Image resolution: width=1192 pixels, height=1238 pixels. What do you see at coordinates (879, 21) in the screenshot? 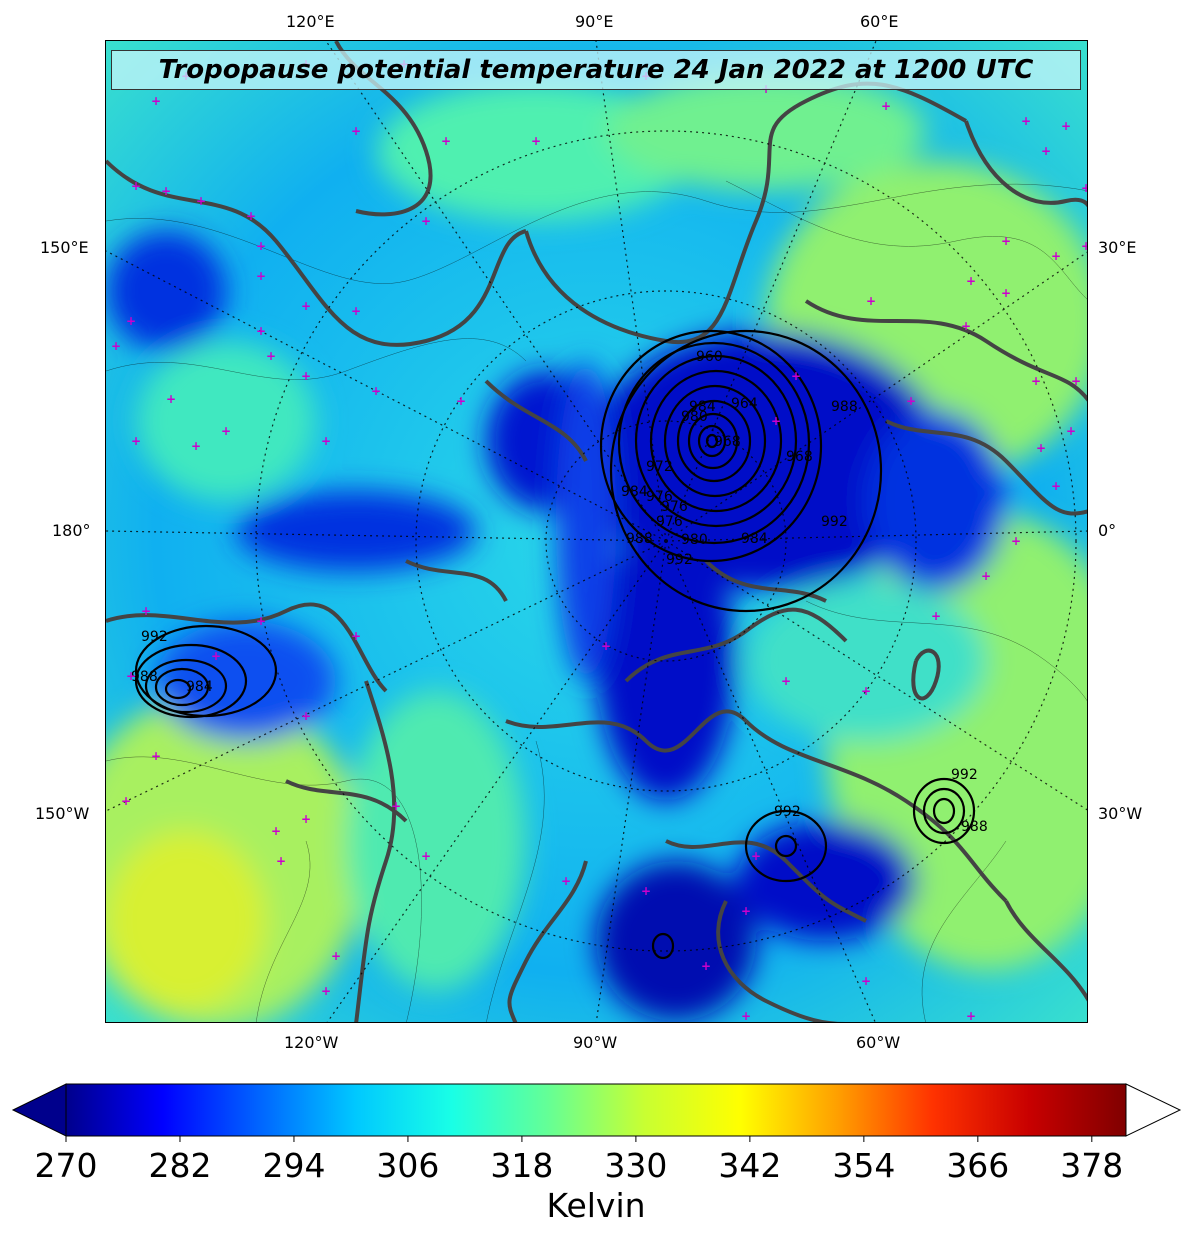
I see `lon-label-top: 60°E` at bounding box center [879, 21].